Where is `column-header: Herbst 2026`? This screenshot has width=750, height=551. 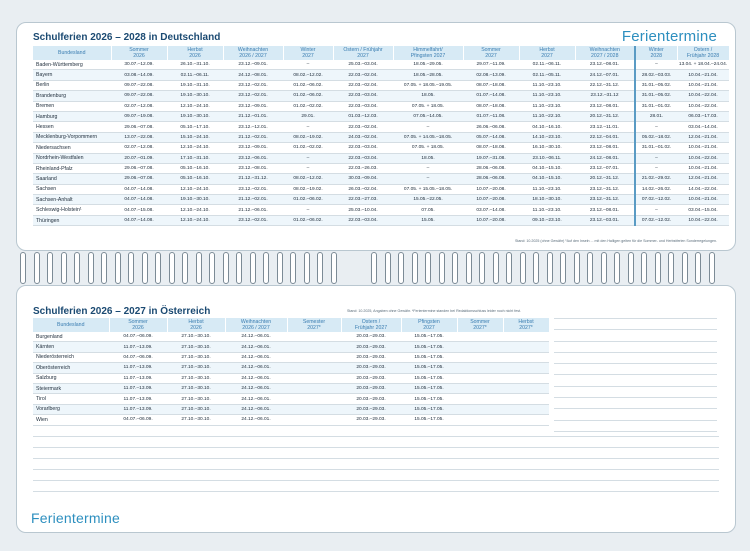
column-header: Herbst 2026 is located at coordinates (195, 53).